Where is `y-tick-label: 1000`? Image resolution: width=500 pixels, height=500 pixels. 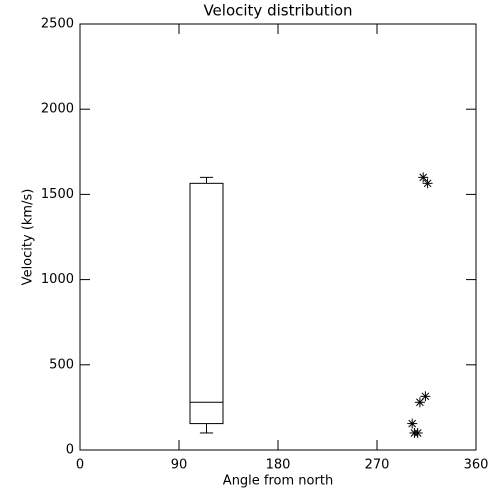 y-tick-label: 1000 is located at coordinates (57, 279).